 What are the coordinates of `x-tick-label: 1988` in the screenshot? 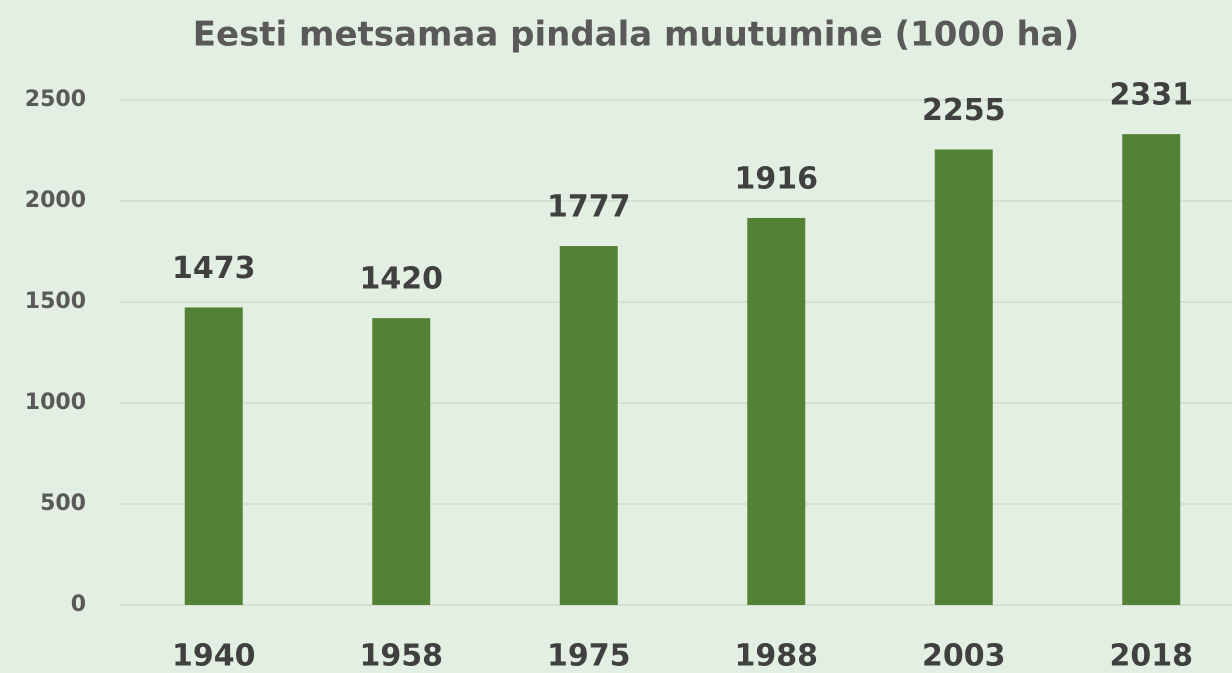 It's located at (777, 656).